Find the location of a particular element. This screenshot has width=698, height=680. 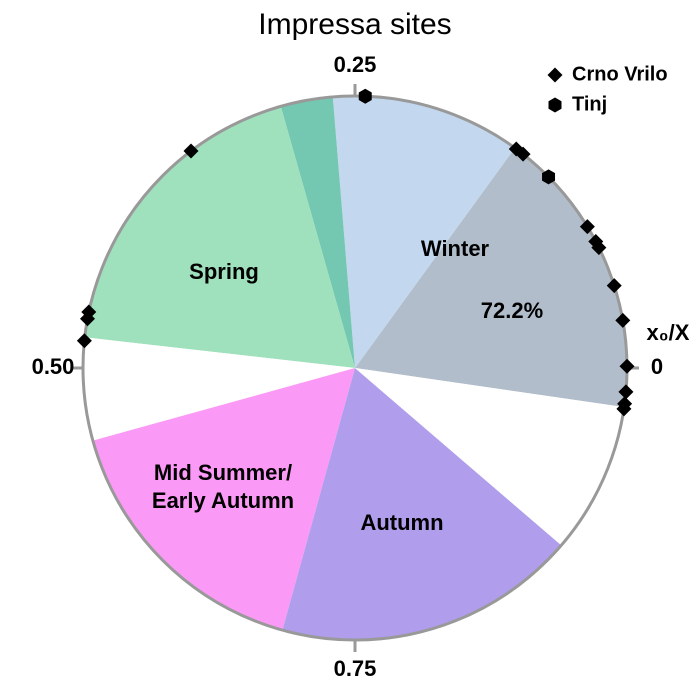

chart-title: Impressa sites is located at coordinates (354, 24).